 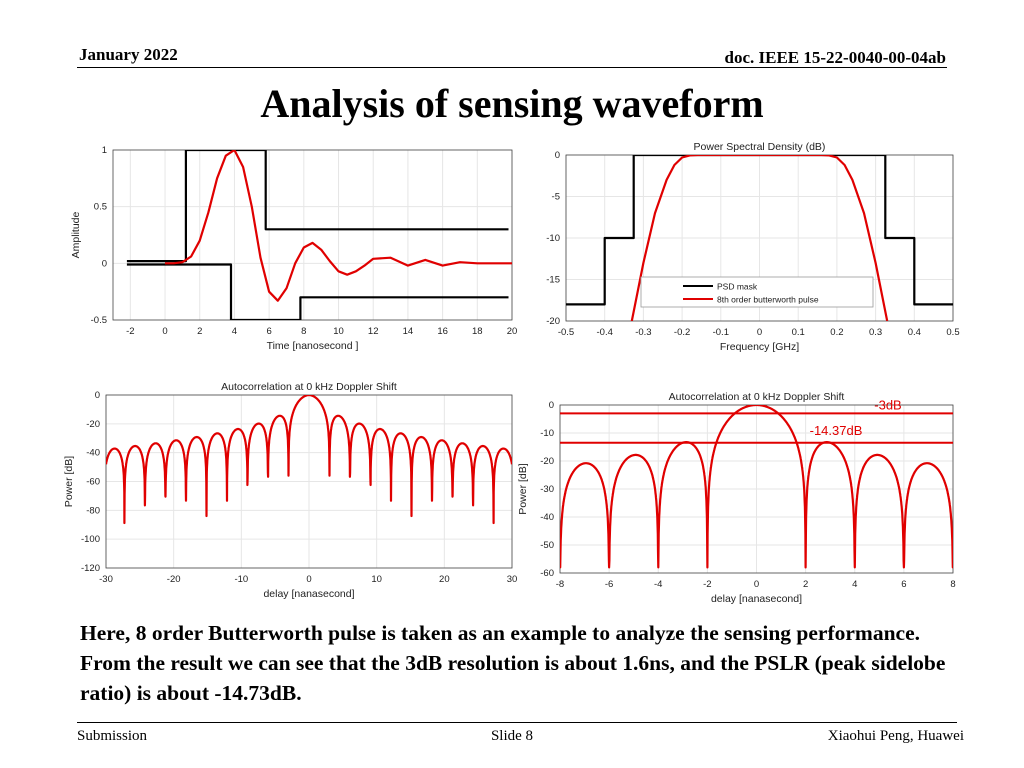 I want to click on x-axis-label: Frequency [GHz], so click(x=759, y=347).